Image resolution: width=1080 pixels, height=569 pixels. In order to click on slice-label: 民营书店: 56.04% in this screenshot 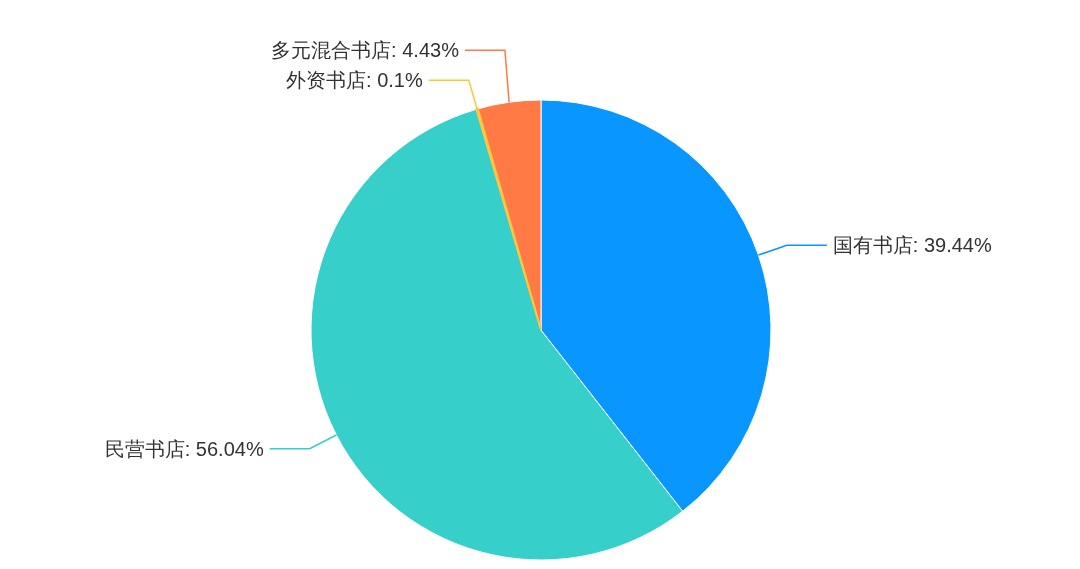, I will do `click(184, 448)`.